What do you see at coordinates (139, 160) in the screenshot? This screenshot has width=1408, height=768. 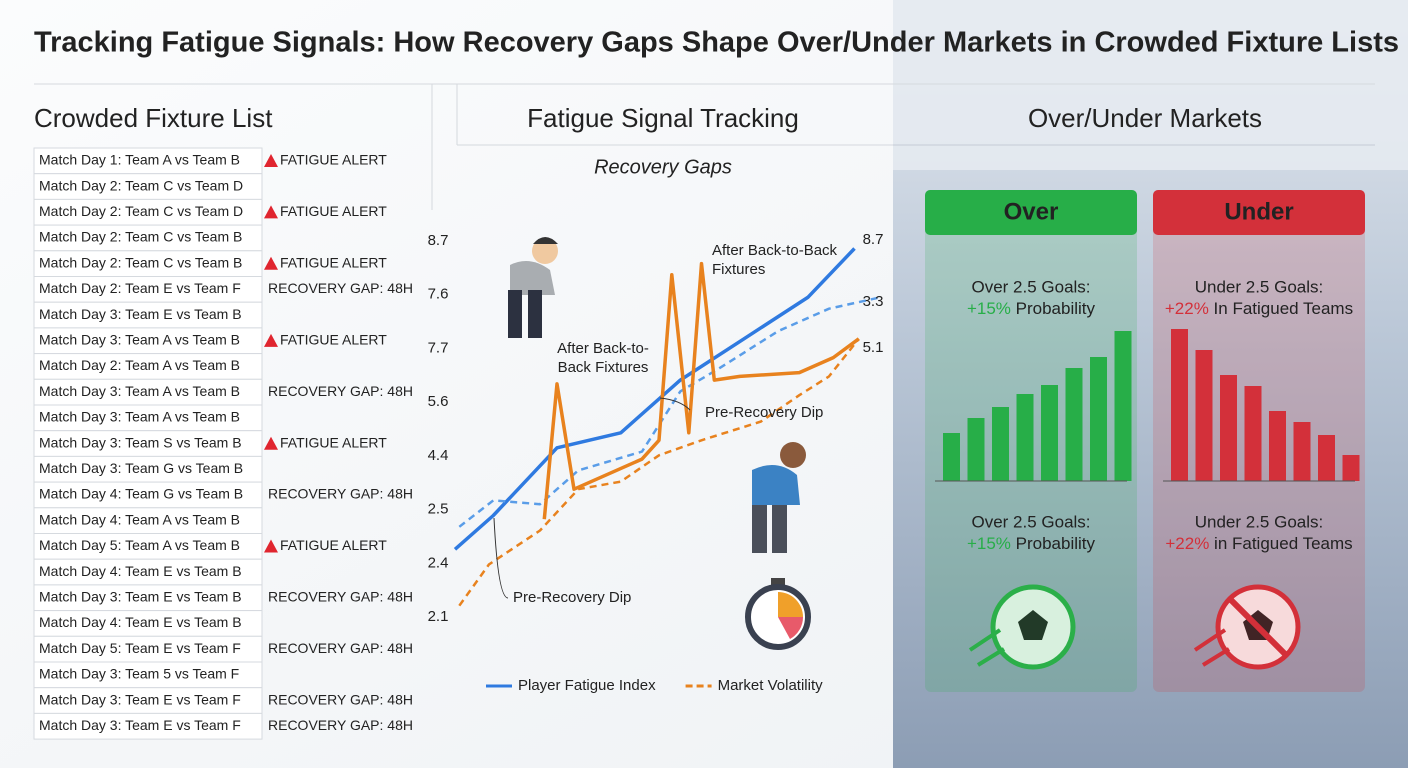 I see `fixture-match: Match Day 1: Team A vs Team B` at bounding box center [139, 160].